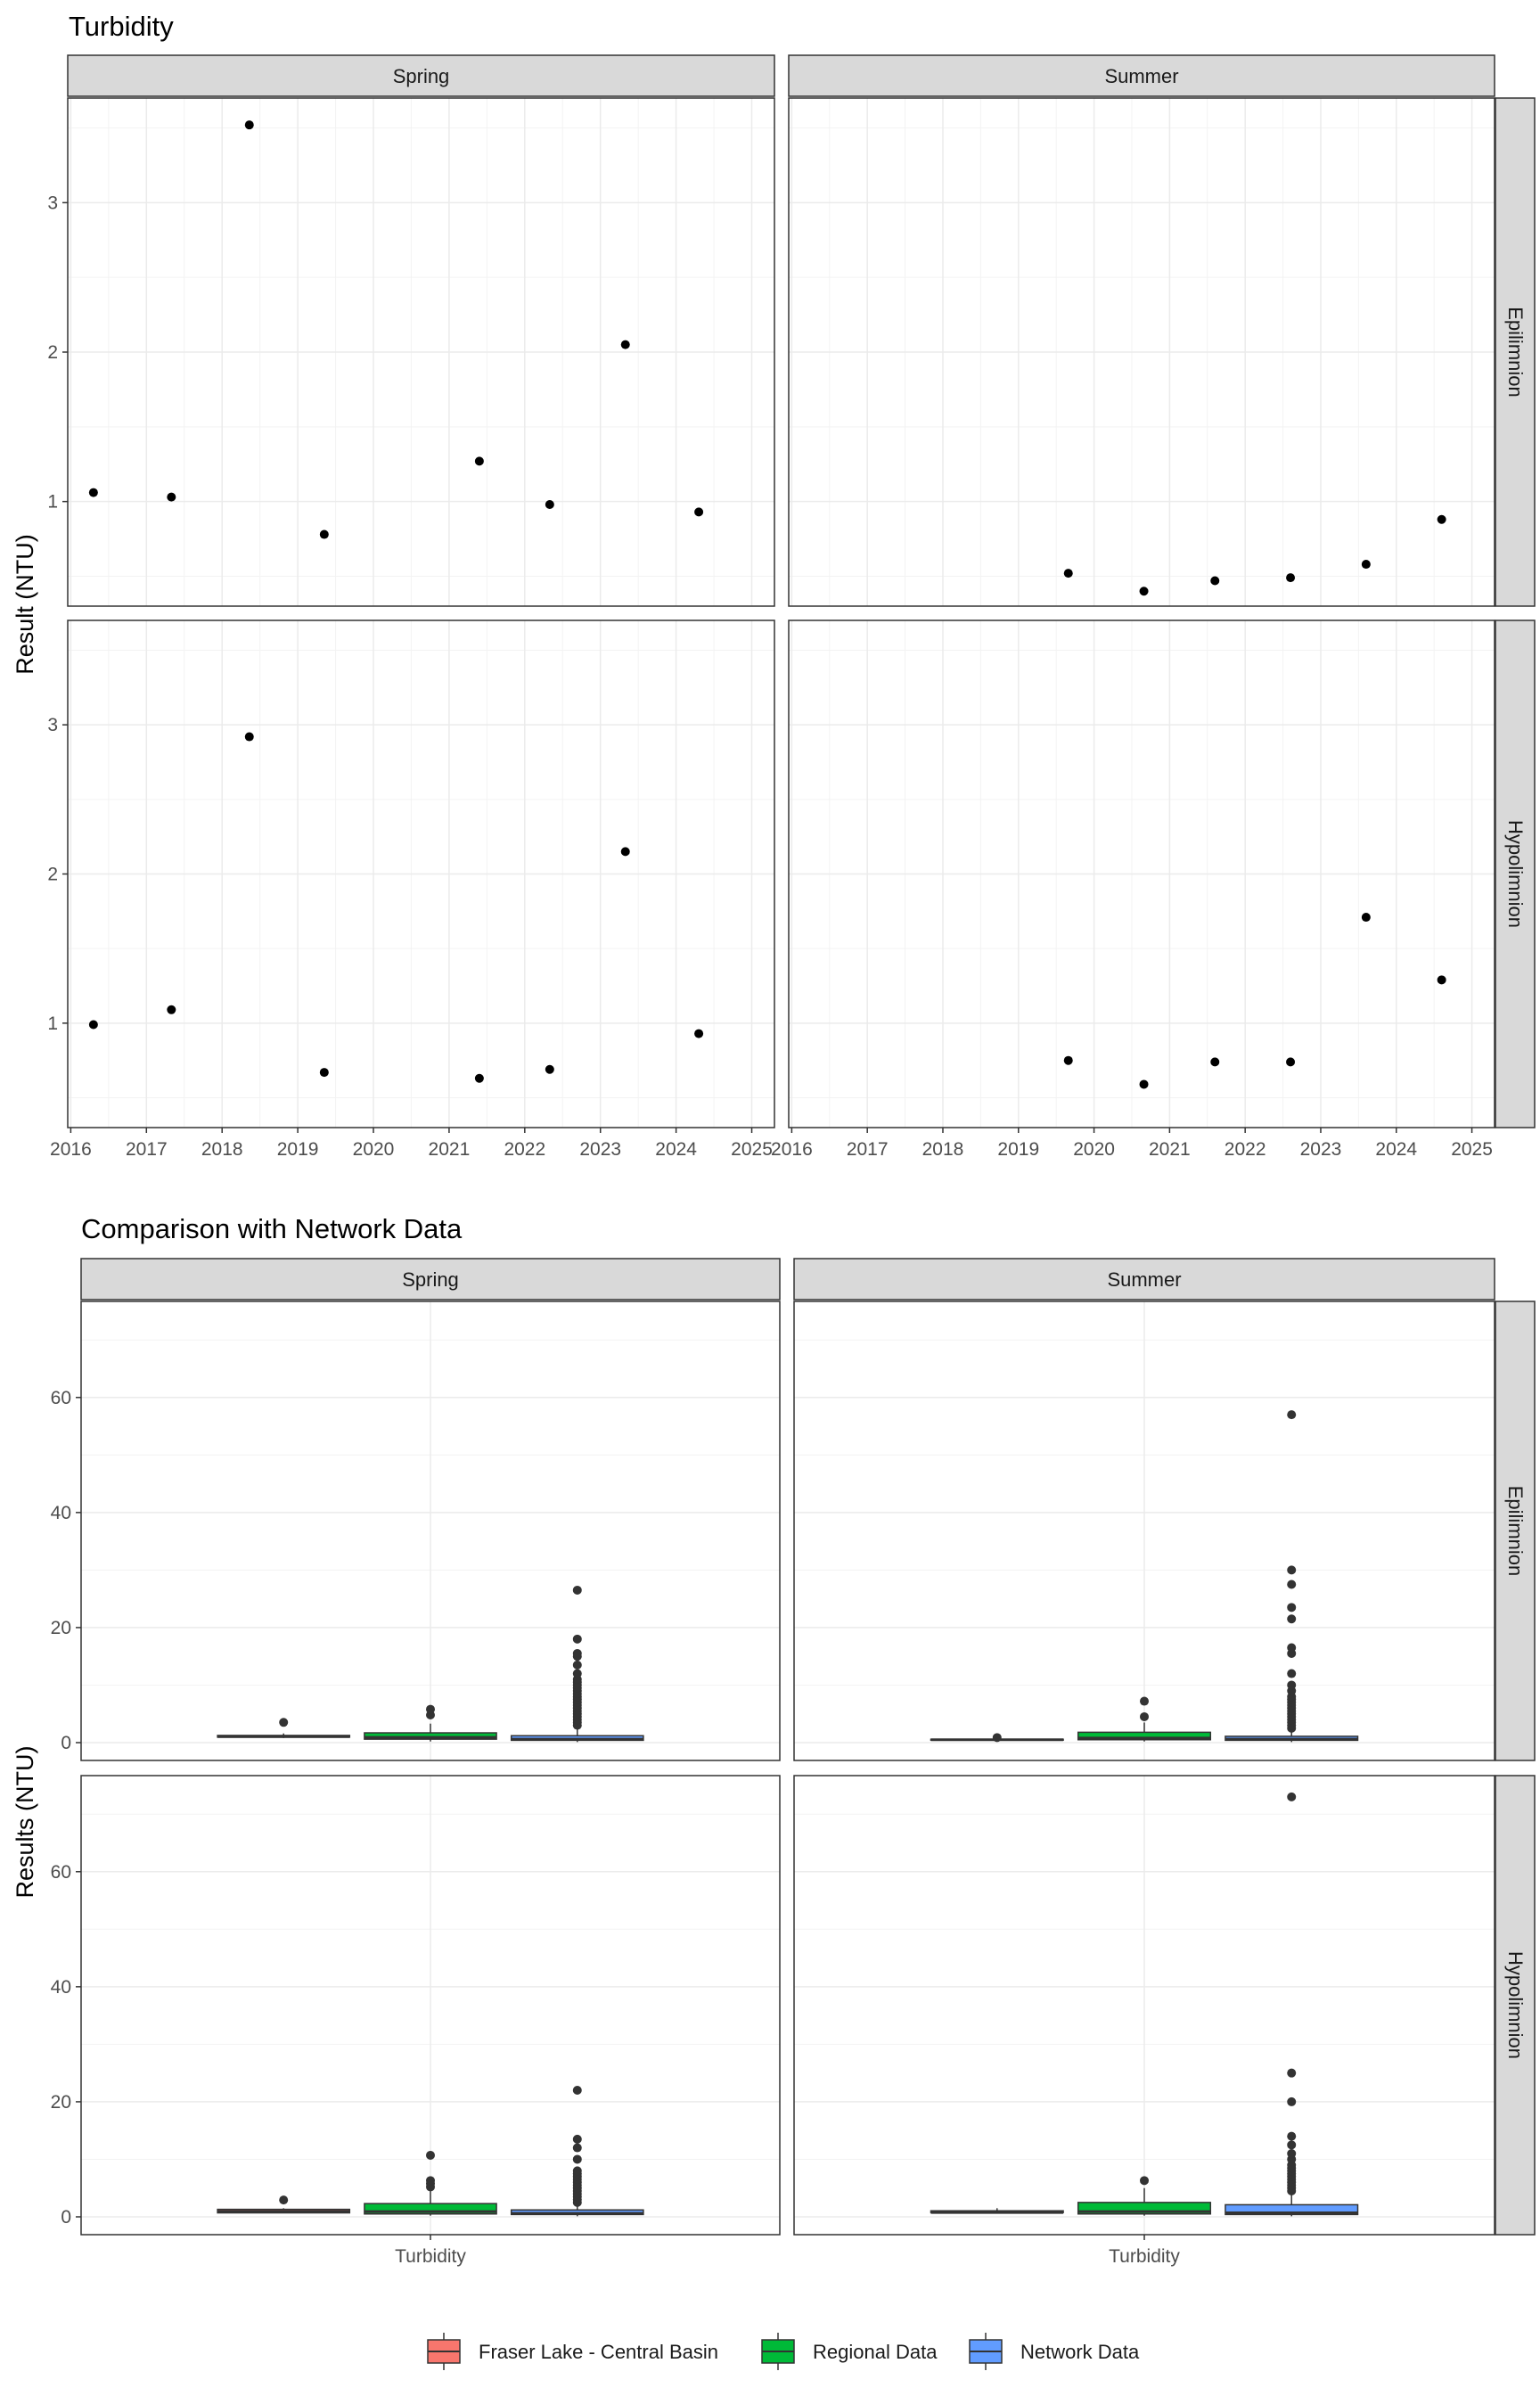 This screenshot has width=1540, height=2396. Describe the element at coordinates (1144, 1279) in the screenshot. I see `chart2-strip-label: Summer` at that location.